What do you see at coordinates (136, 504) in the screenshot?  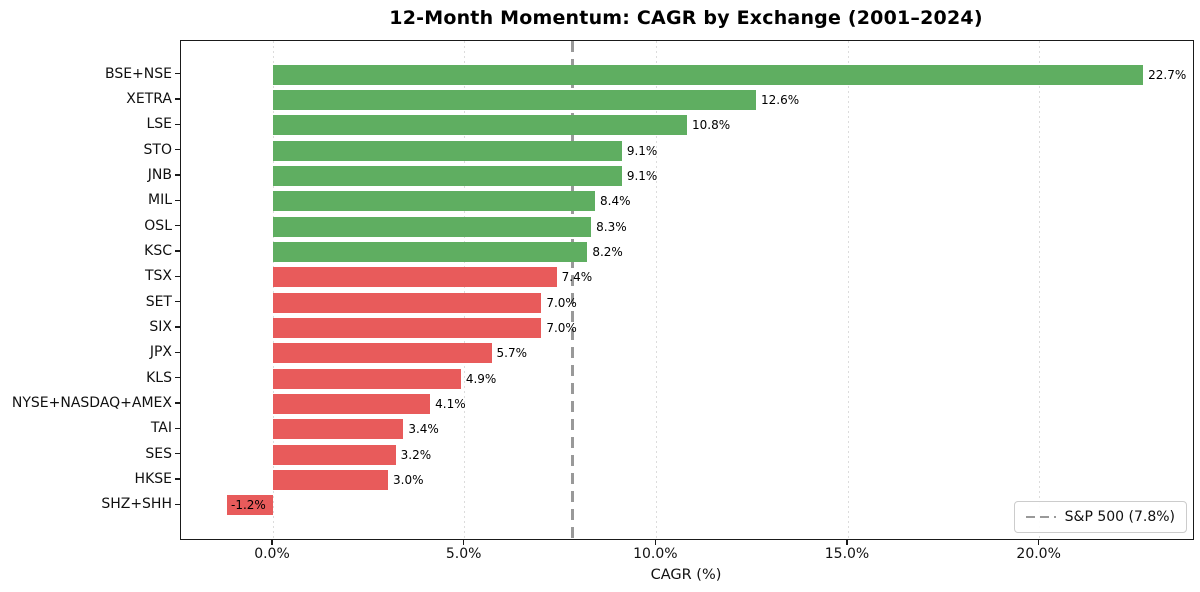 I see `y-axis-label: SHZ+SHH` at bounding box center [136, 504].